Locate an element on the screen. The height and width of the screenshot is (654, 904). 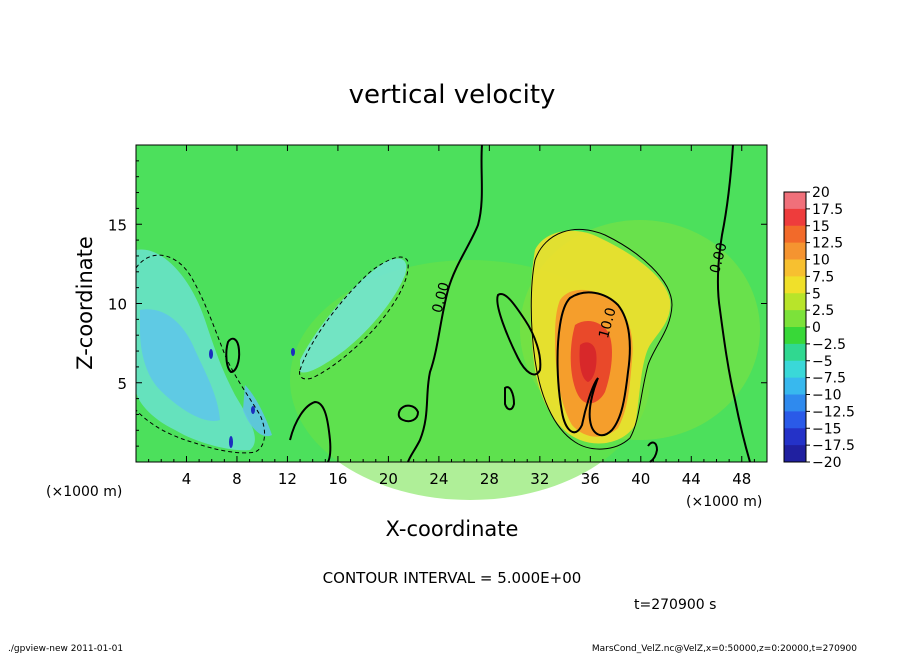
contour-interval-text: CONTOUR INTERVAL = 5.000E+00 is located at coordinates (452, 578).